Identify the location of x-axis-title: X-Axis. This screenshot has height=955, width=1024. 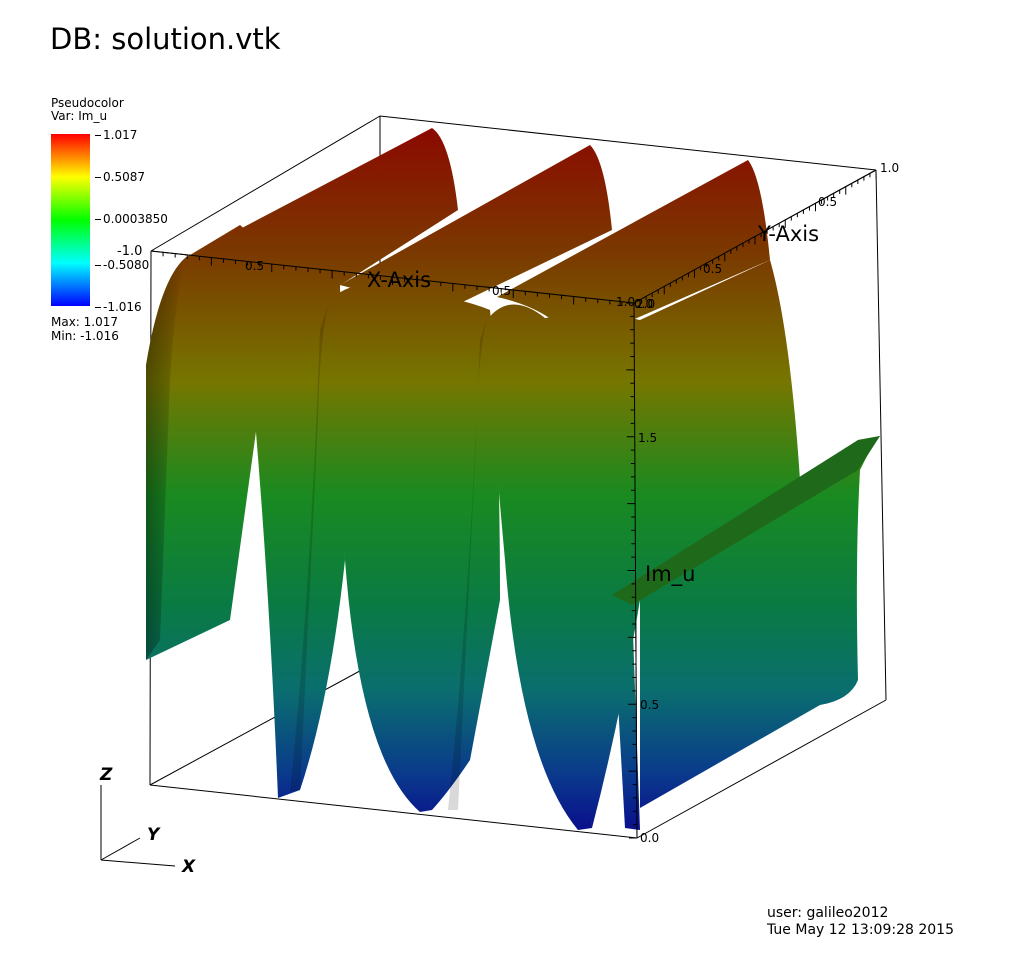
(399, 280).